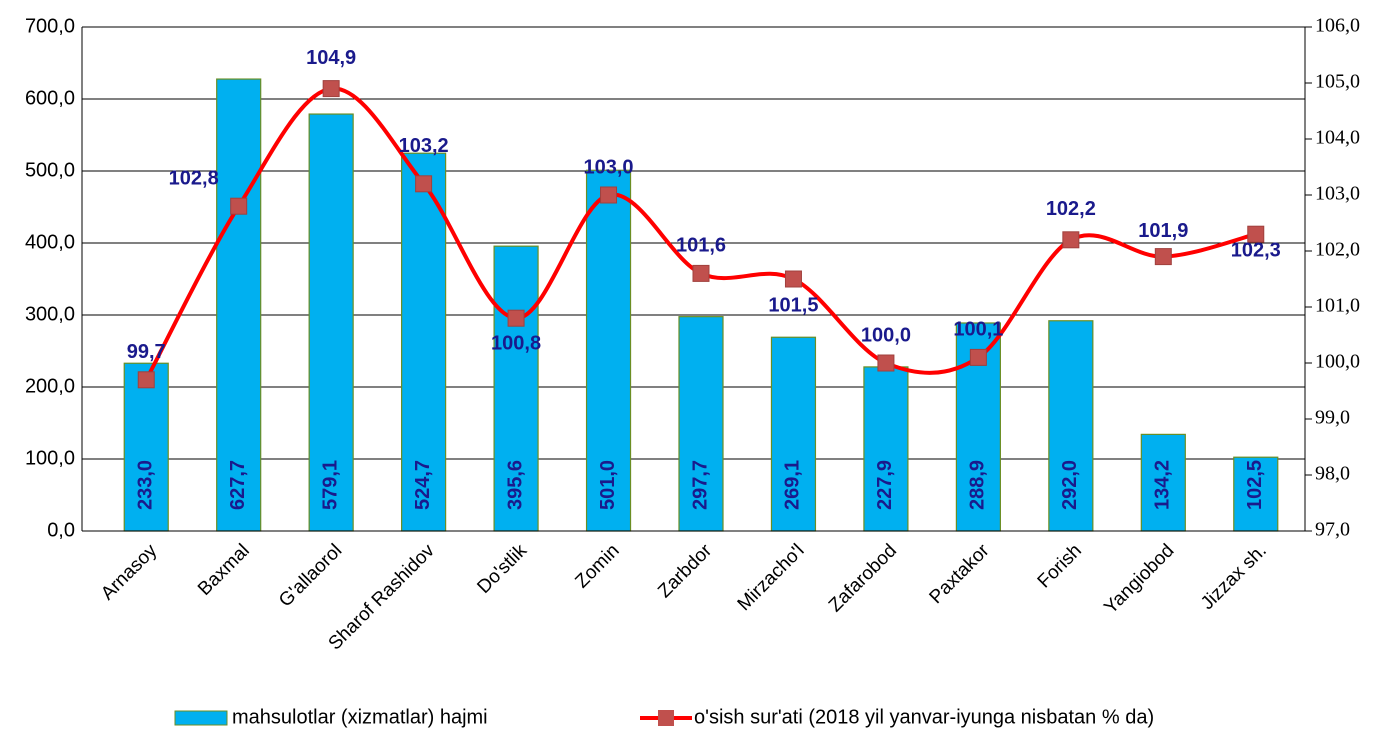 The height and width of the screenshot is (731, 1387). Describe the element at coordinates (608, 485) in the screenshot. I see `bar-value-label: 501,0` at that location.